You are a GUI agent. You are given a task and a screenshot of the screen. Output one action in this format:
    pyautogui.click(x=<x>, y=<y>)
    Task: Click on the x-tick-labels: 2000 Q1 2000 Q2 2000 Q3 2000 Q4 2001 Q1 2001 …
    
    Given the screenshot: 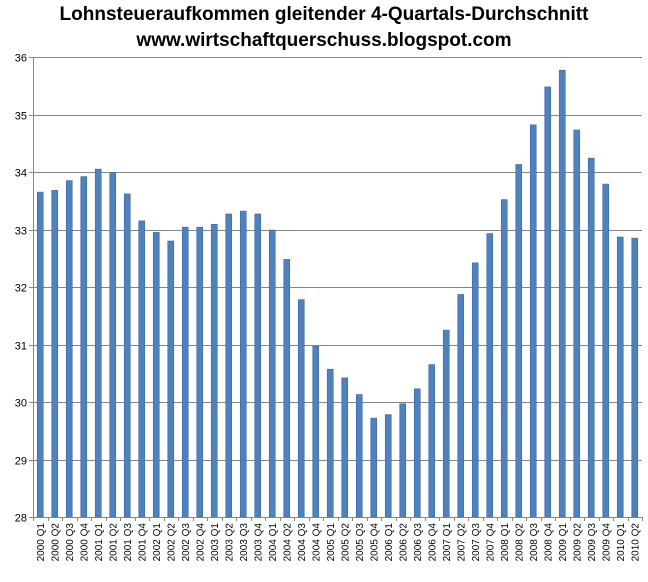 What is the action you would take?
    pyautogui.click(x=339, y=542)
    